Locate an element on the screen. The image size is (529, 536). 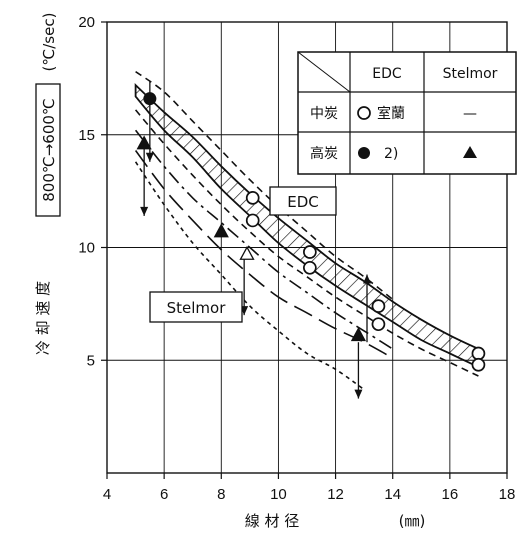
x-tick-label: 16 is located at coordinates (450, 494).